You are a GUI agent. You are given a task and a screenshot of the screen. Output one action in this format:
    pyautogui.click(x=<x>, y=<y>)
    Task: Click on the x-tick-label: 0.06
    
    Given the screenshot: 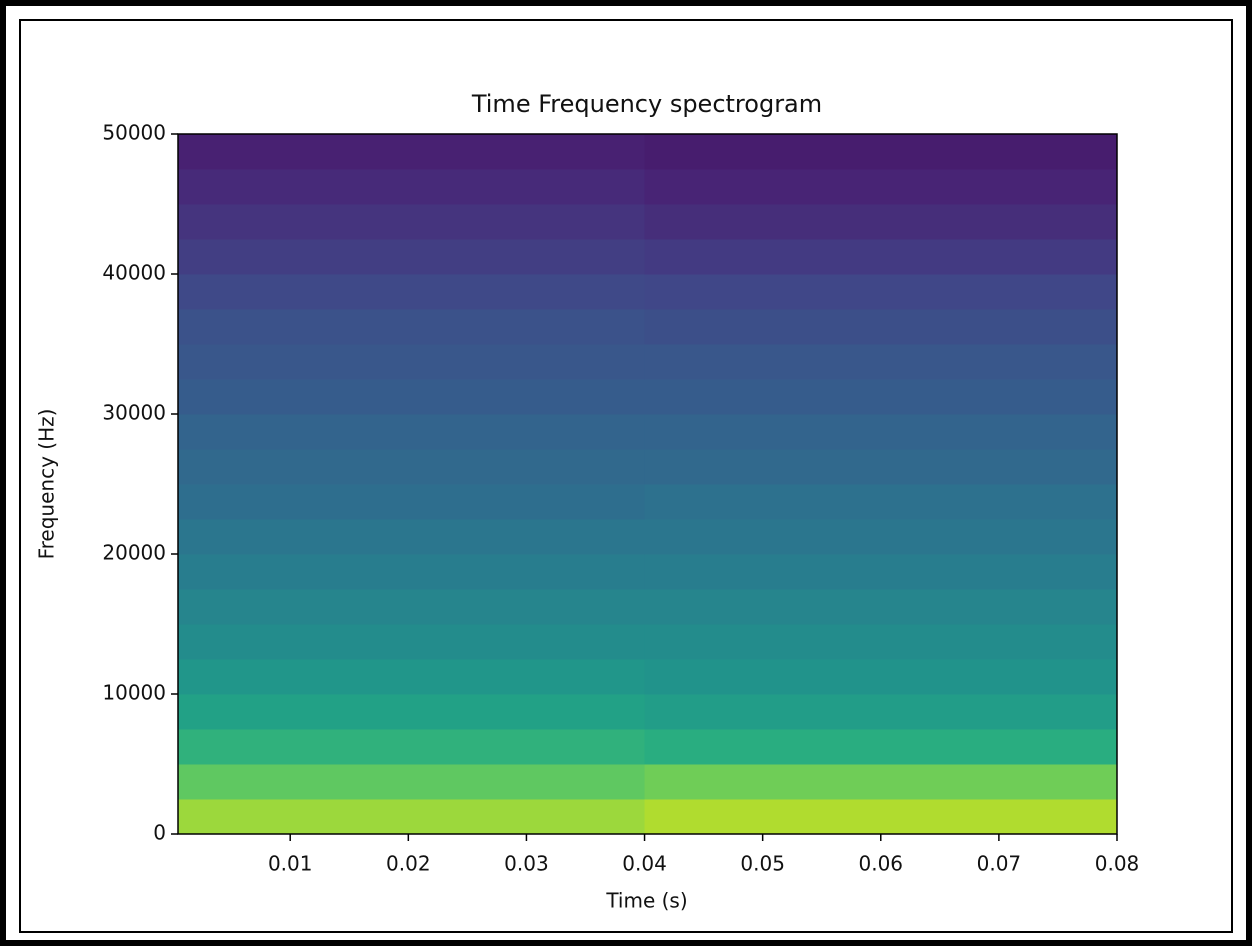 What is the action you would take?
    pyautogui.click(x=881, y=864)
    